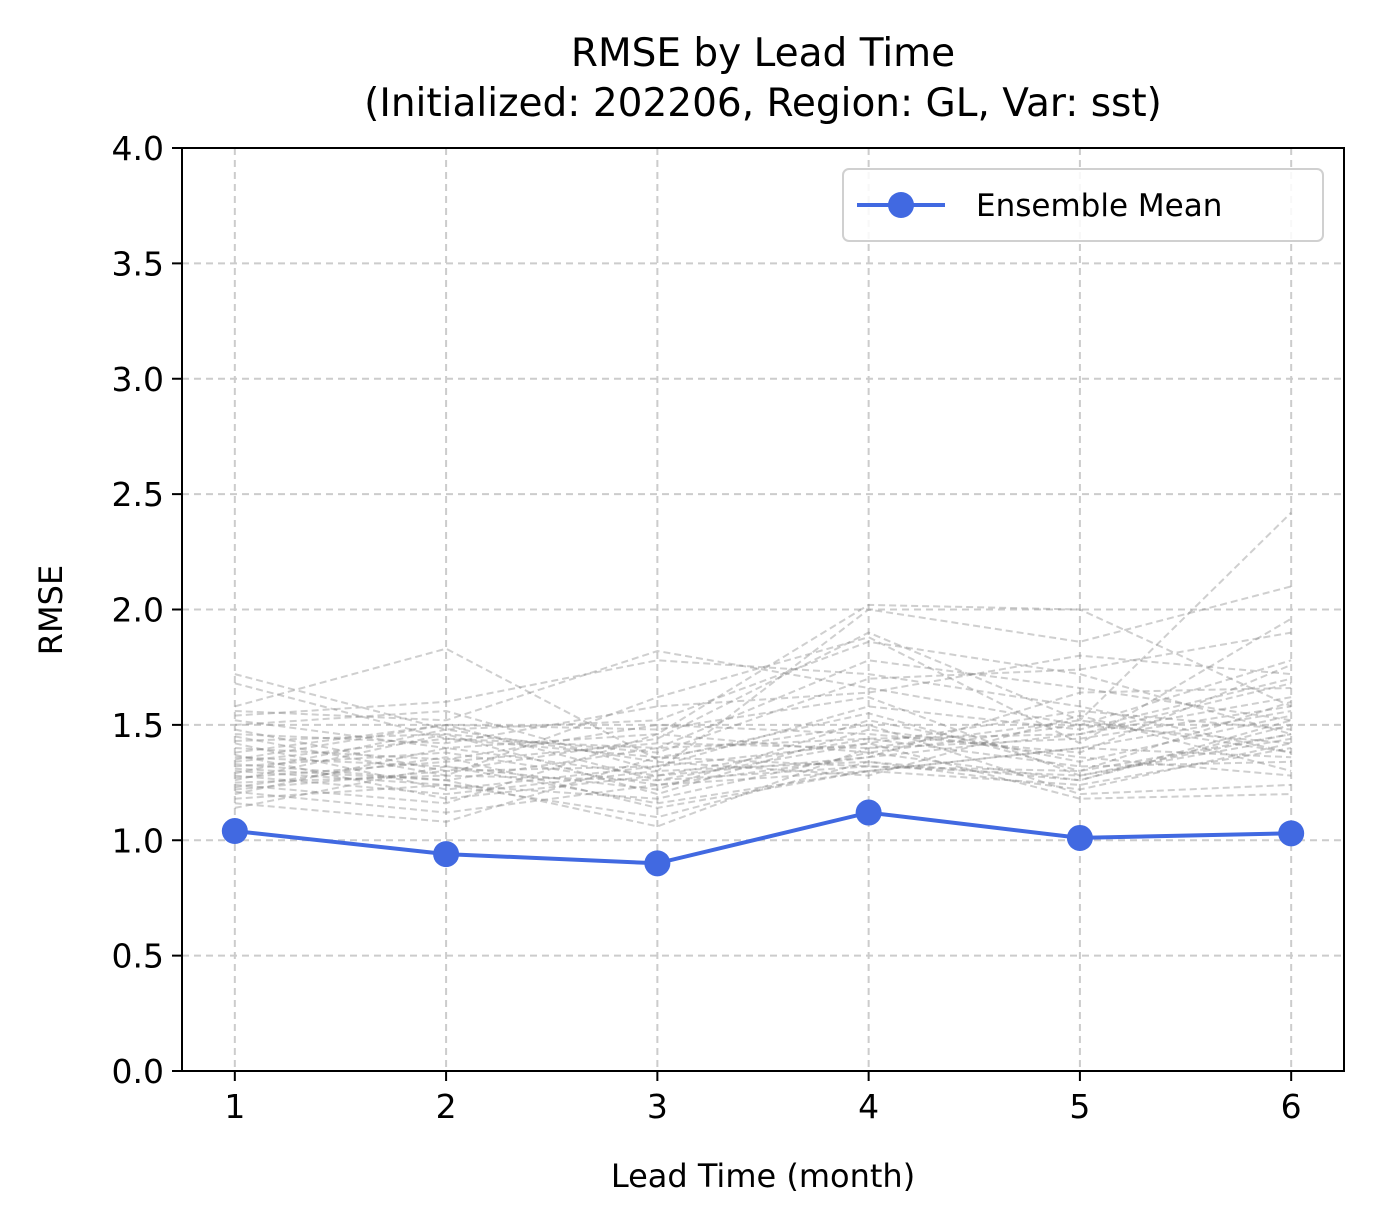  What do you see at coordinates (138, 148) in the screenshot?
I see `y-tick-label: 4.0` at bounding box center [138, 148].